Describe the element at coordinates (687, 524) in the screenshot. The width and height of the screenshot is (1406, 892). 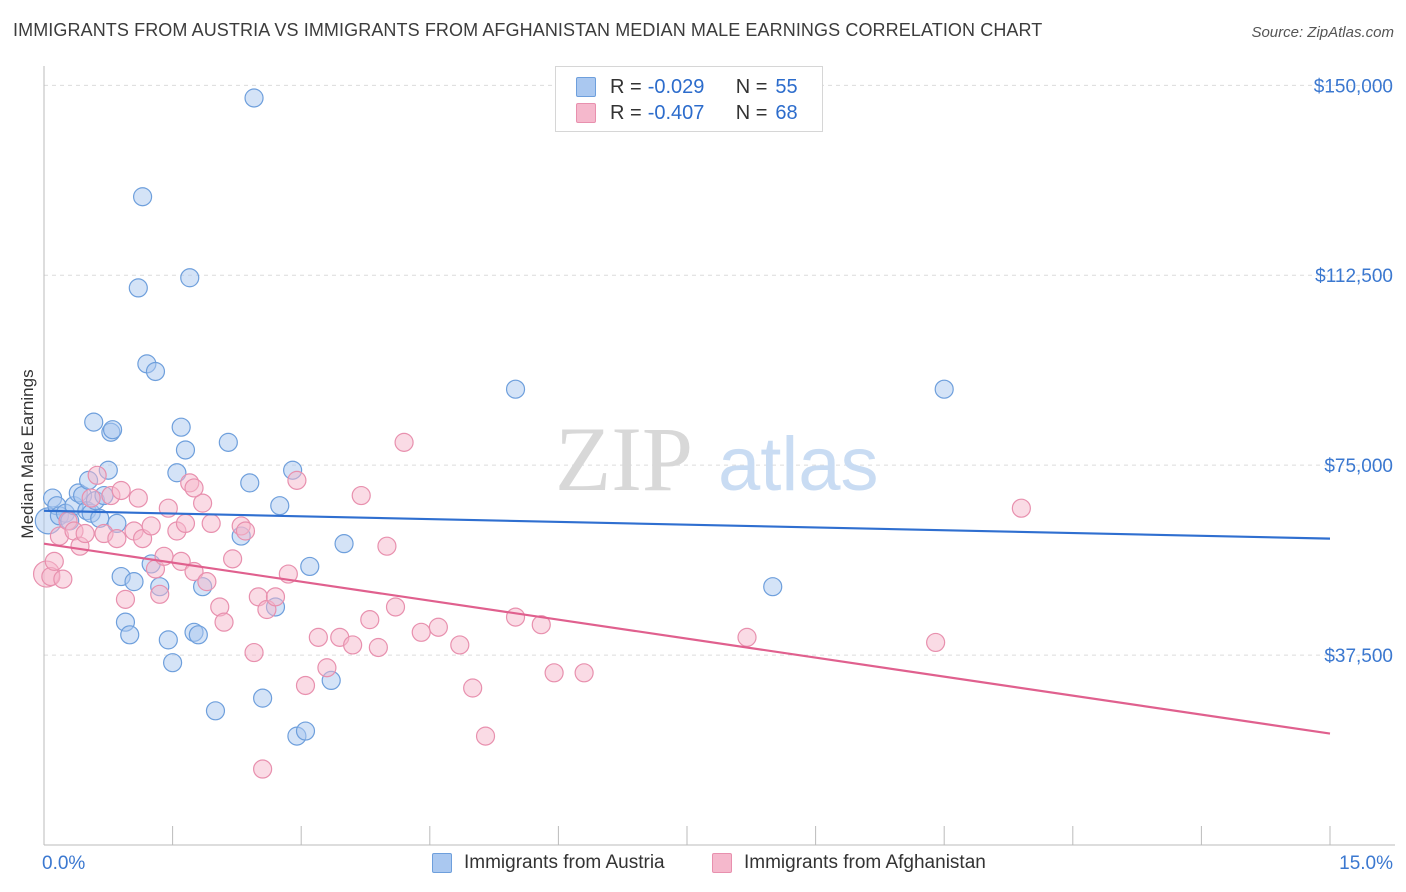
I see `trend-line-austria` at that location.